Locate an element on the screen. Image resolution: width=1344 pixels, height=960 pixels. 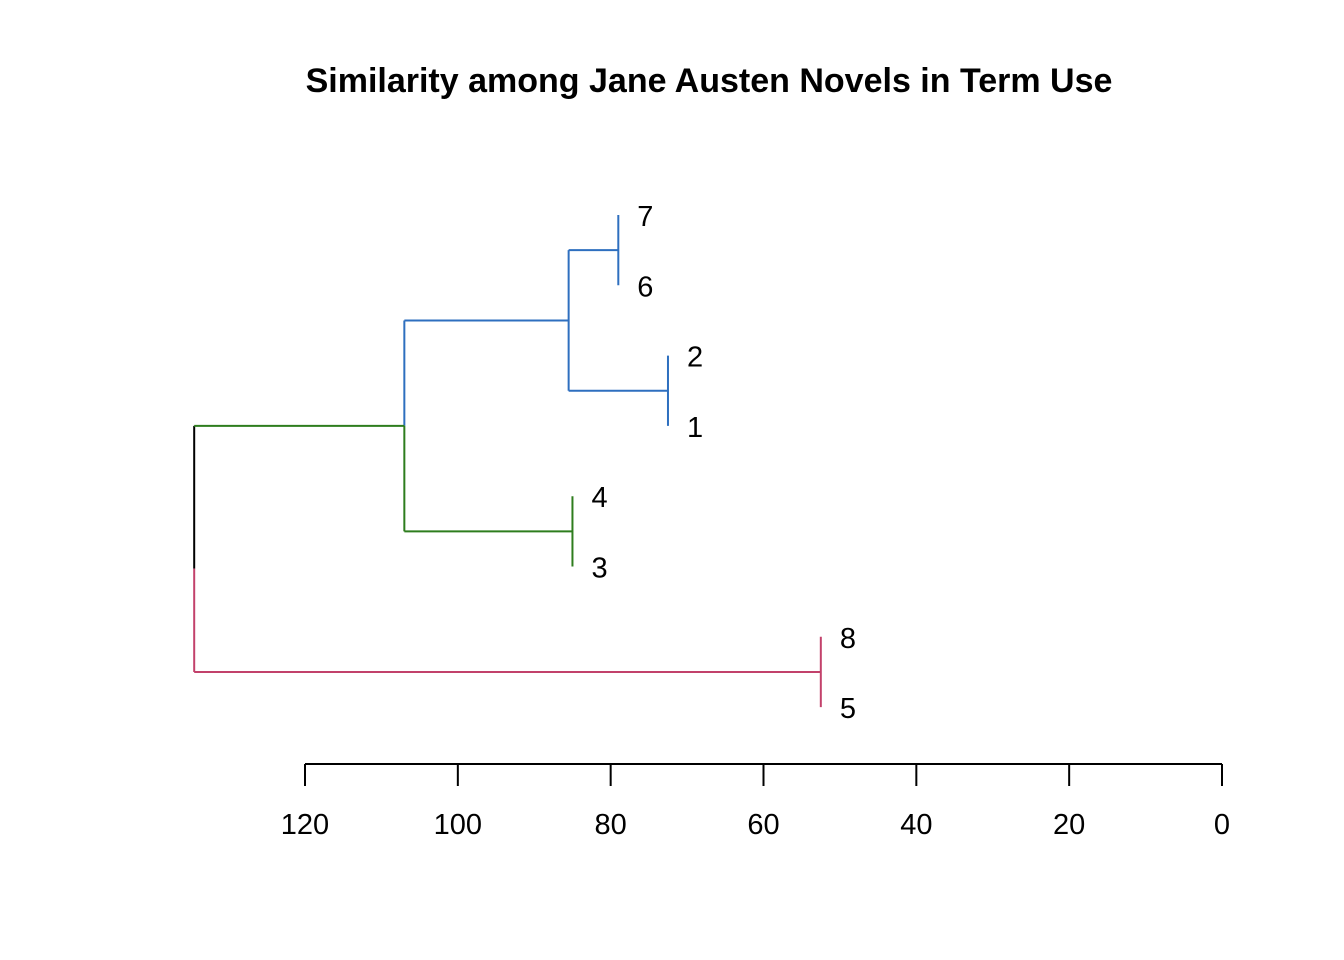
x-axis: 120 100 80 60 40 20 0 is located at coordinates (755, 802).